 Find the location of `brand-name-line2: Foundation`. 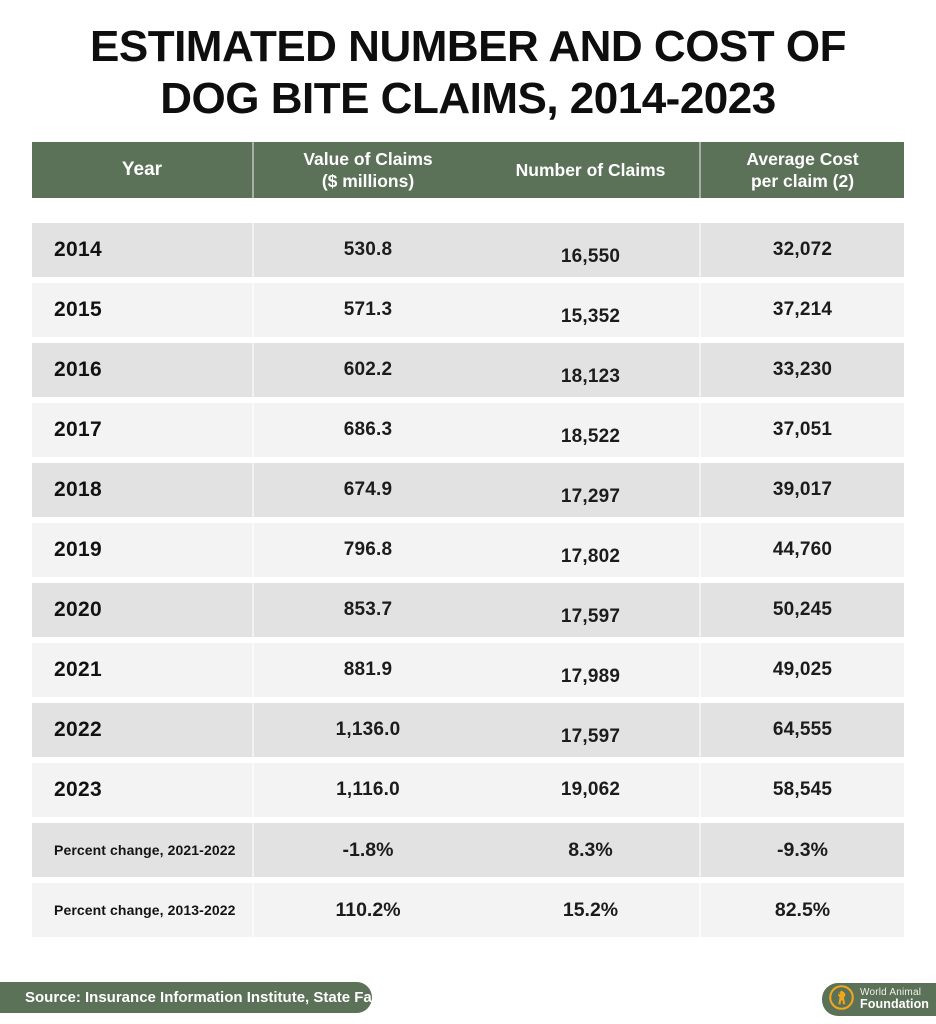

brand-name-line2: Foundation is located at coordinates (895, 1004).